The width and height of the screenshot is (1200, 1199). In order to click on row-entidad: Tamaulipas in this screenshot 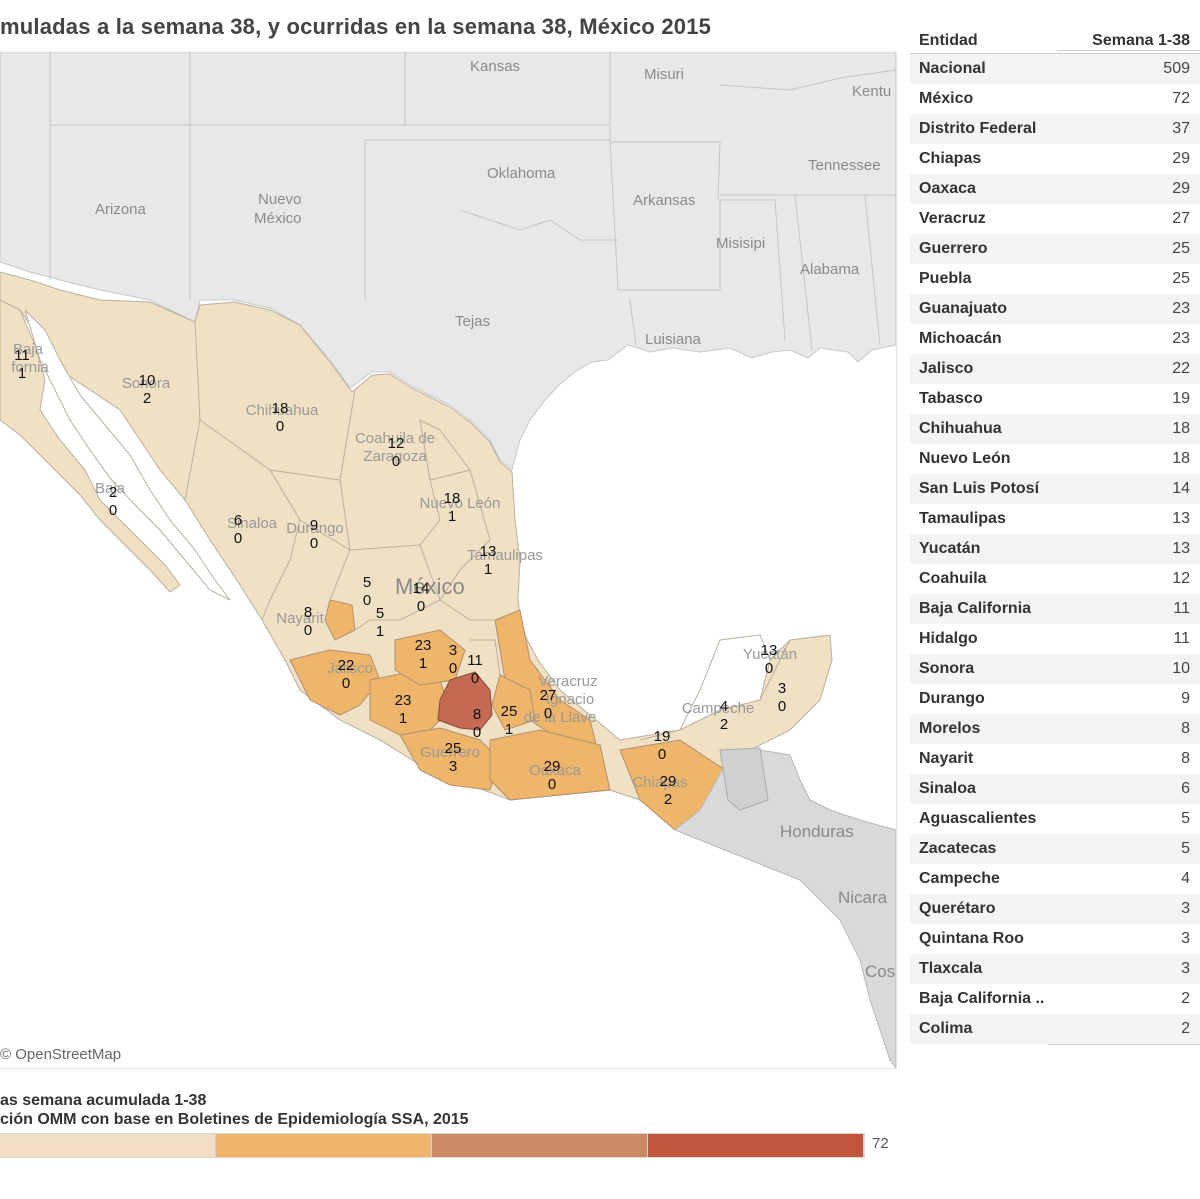, I will do `click(962, 518)`.